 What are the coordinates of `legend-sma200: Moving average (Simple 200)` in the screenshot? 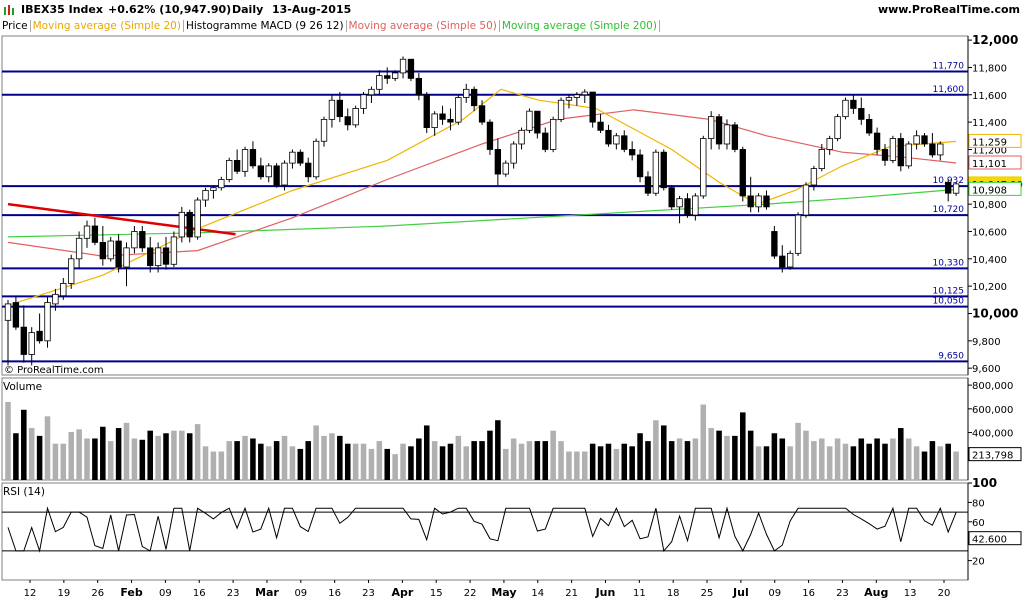 It's located at (580, 26).